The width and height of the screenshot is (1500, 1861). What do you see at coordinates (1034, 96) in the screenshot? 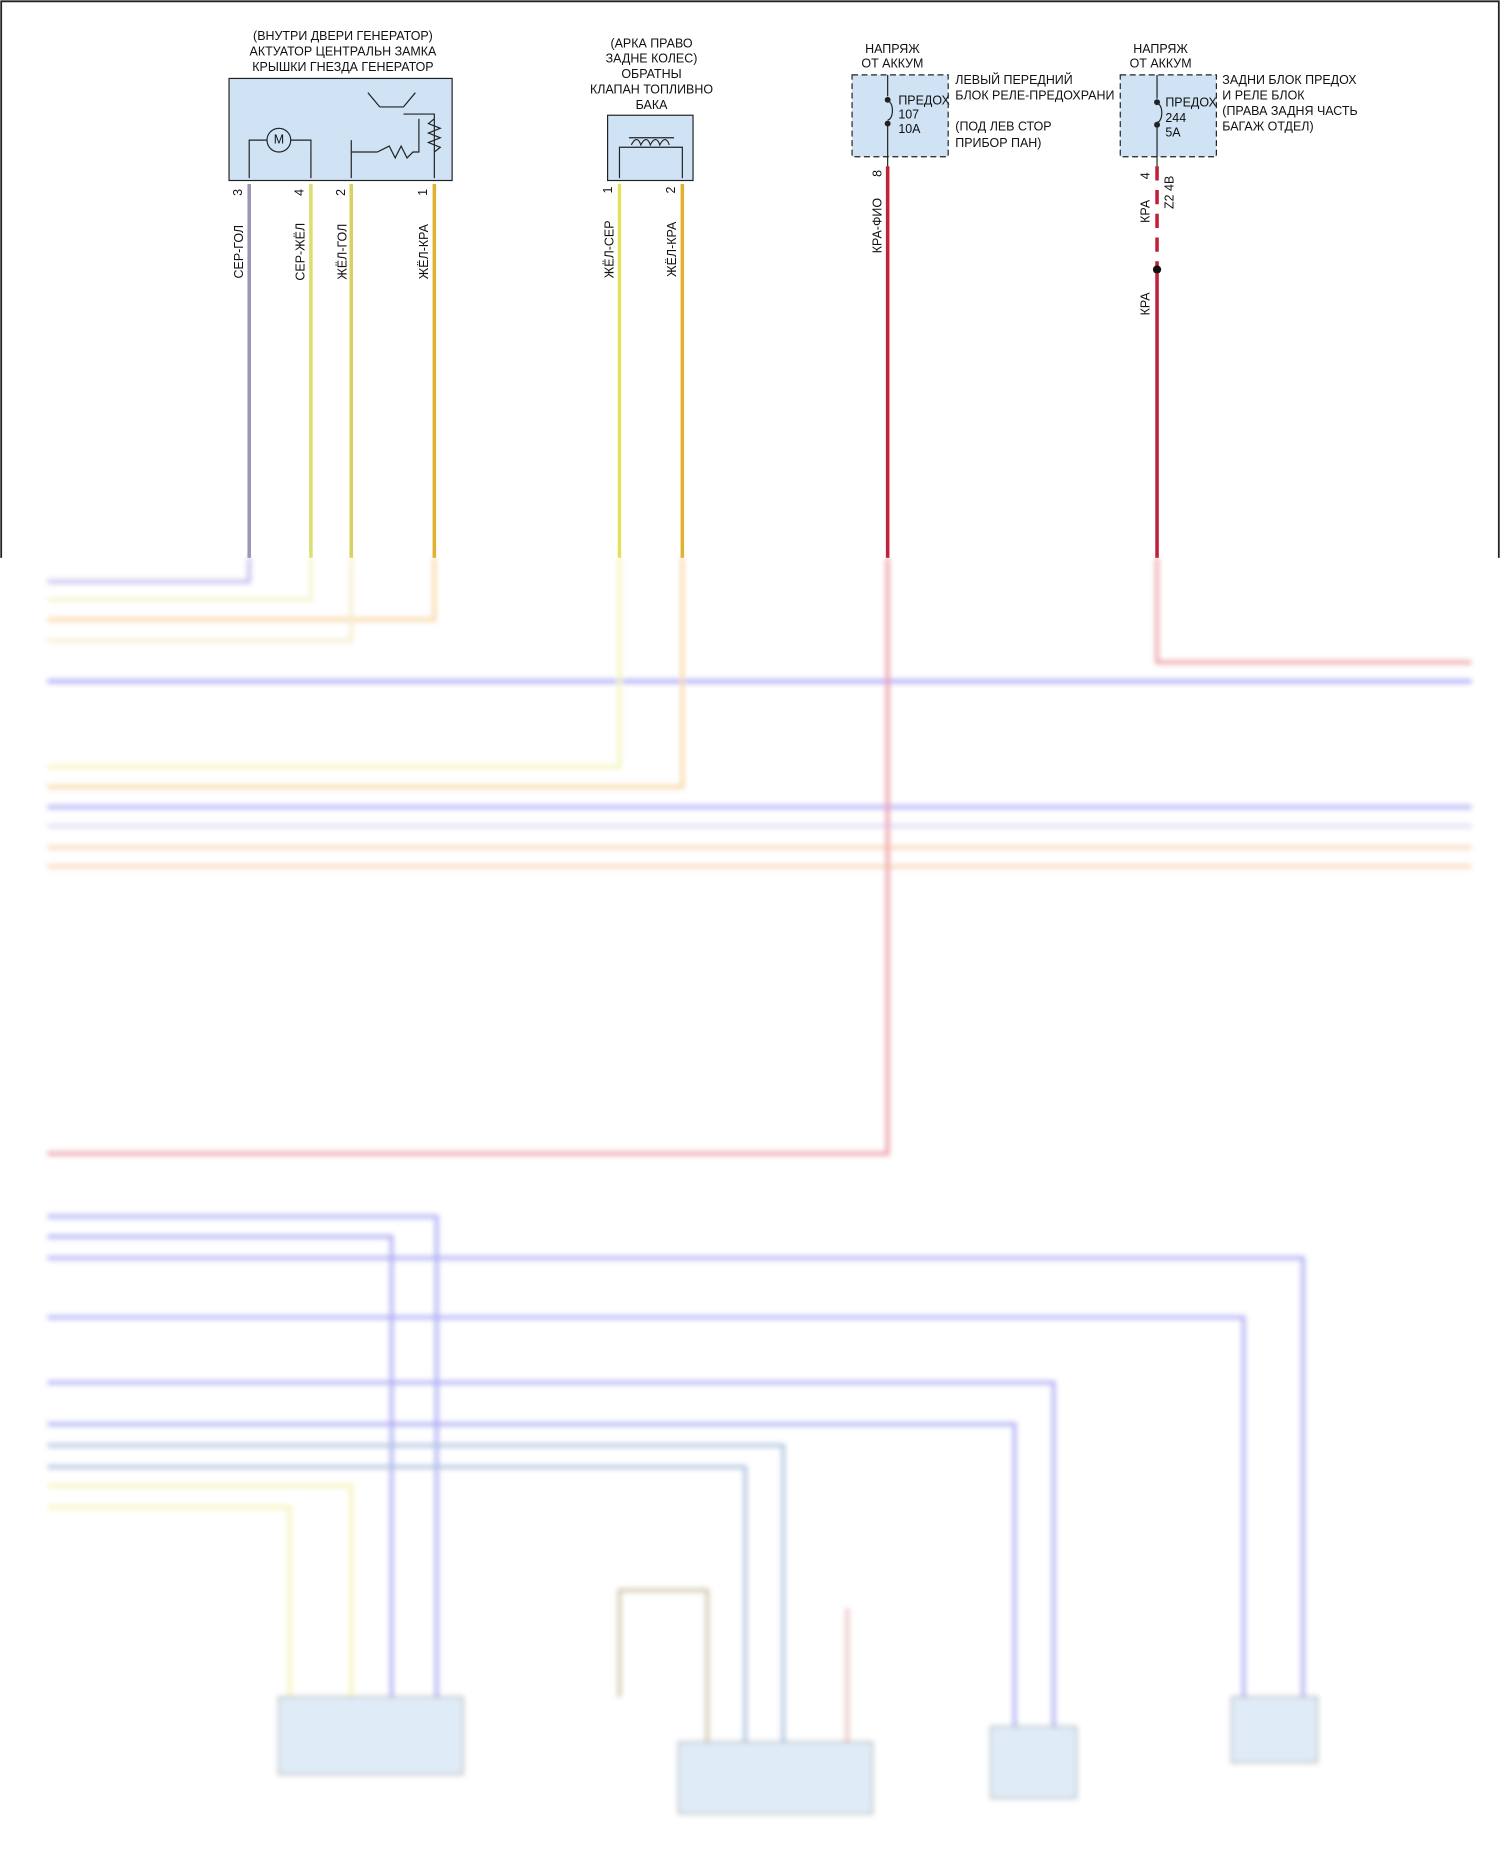
I see `block-label: БЛОК РЕЛЕ-ПРЕДОХРАНИ` at bounding box center [1034, 96].